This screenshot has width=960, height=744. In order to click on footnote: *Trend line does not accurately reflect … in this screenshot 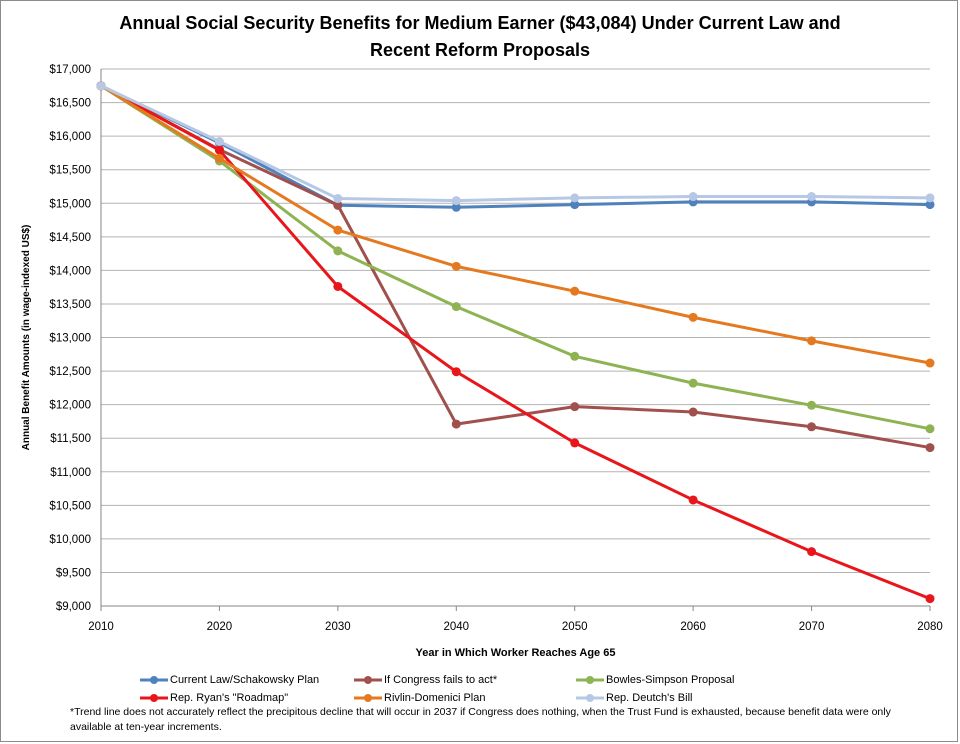, I will do `click(480, 719)`.